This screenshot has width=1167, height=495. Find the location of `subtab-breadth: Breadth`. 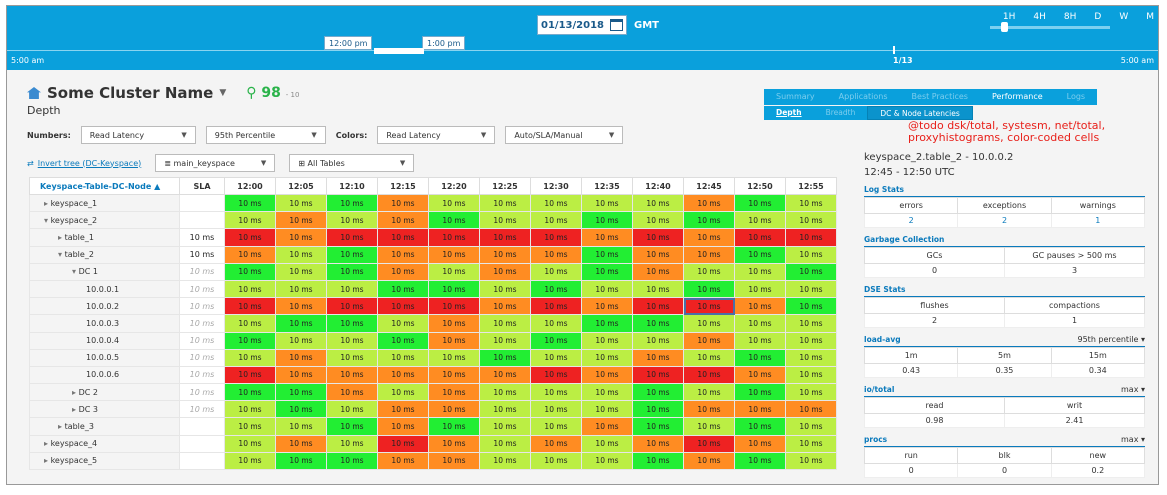

subtab-breadth: Breadth is located at coordinates (840, 112).